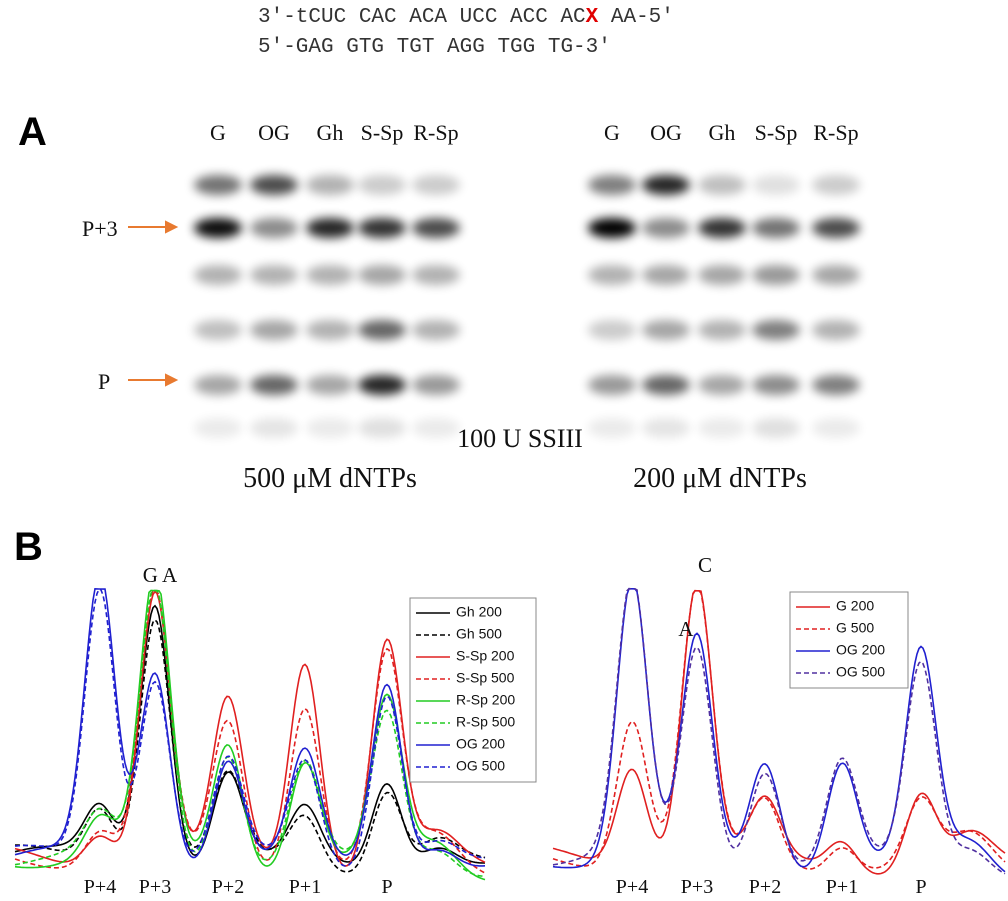  I want to click on legend-label: R-Sp 200, so click(485, 700).